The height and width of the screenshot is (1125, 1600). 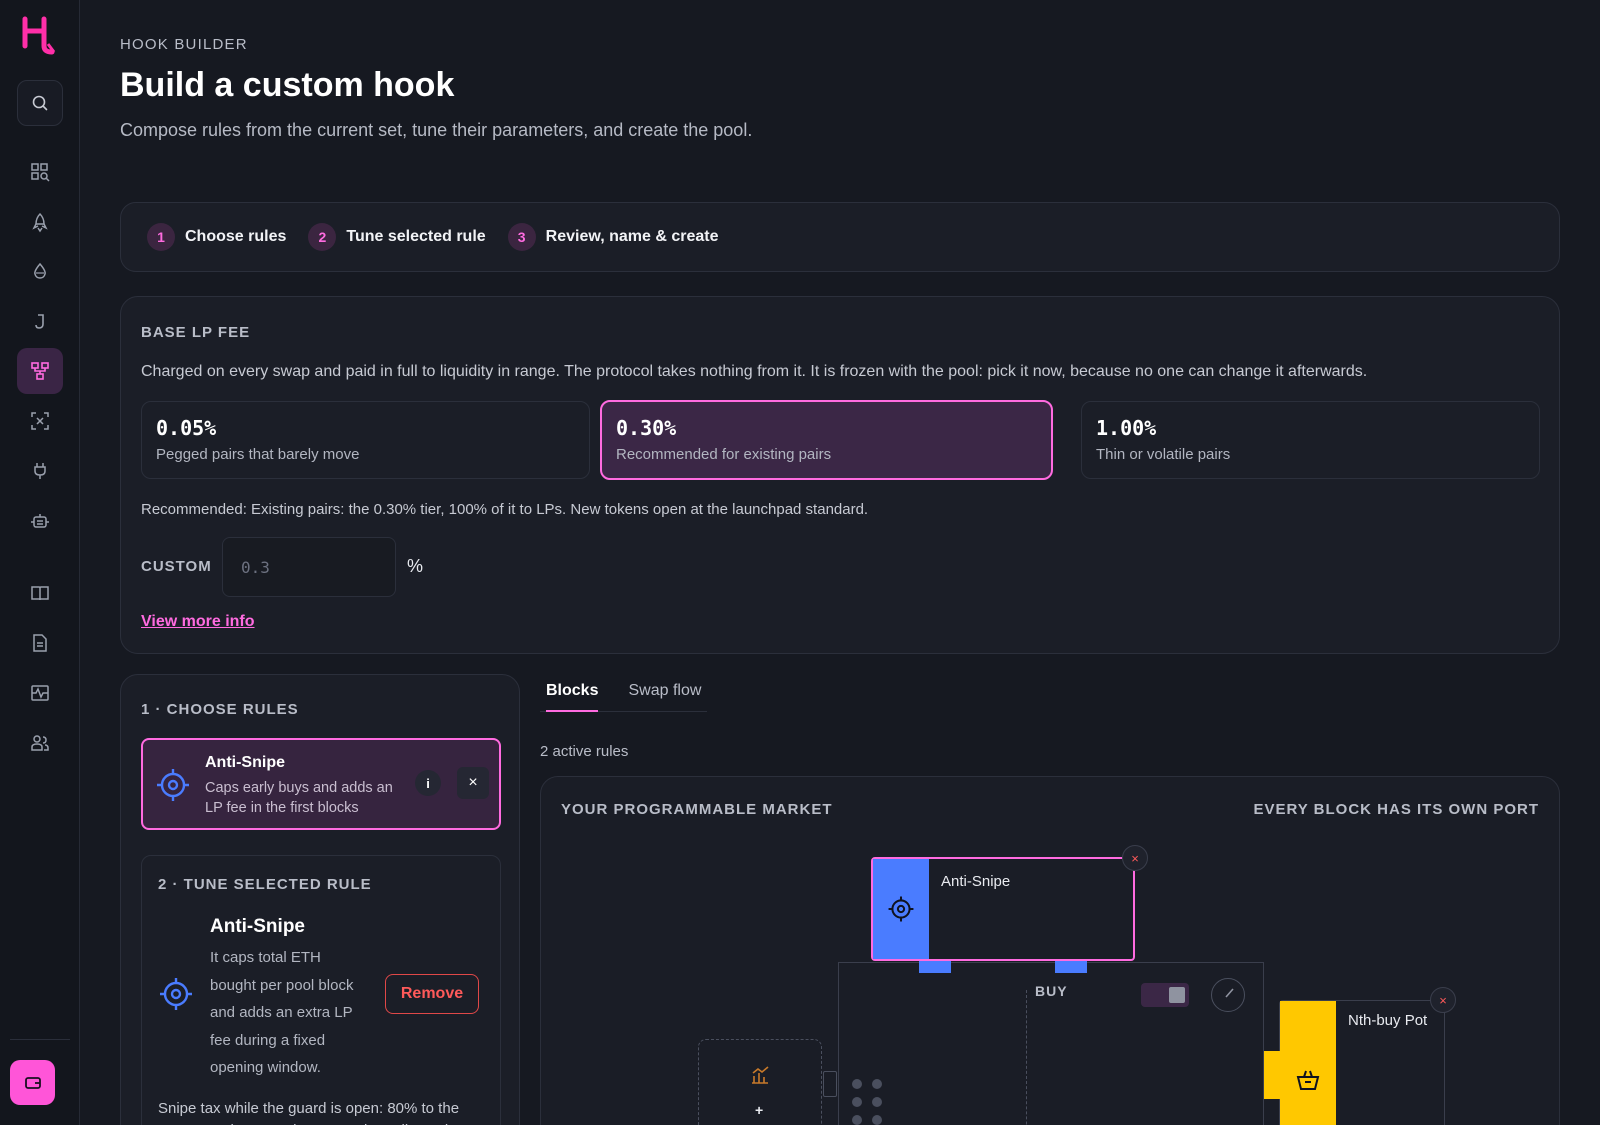 I want to click on j-icon, so click(x=39, y=321).